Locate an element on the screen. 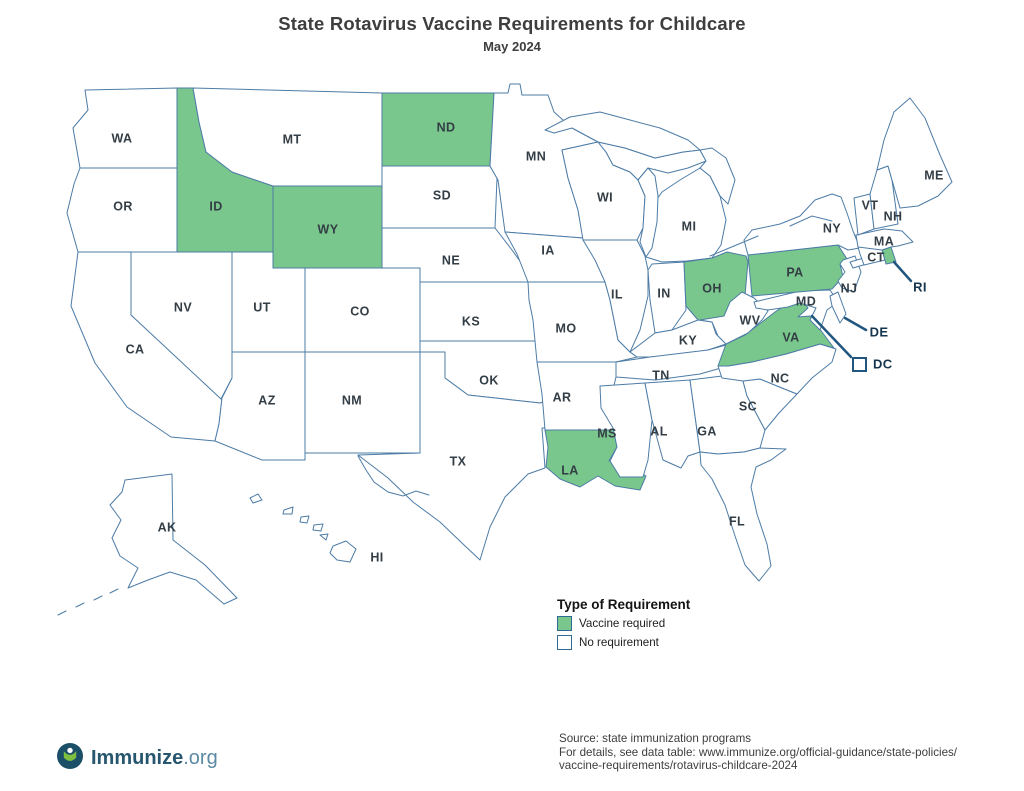 The image size is (1024, 791). state-label-NE: NE is located at coordinates (451, 260).